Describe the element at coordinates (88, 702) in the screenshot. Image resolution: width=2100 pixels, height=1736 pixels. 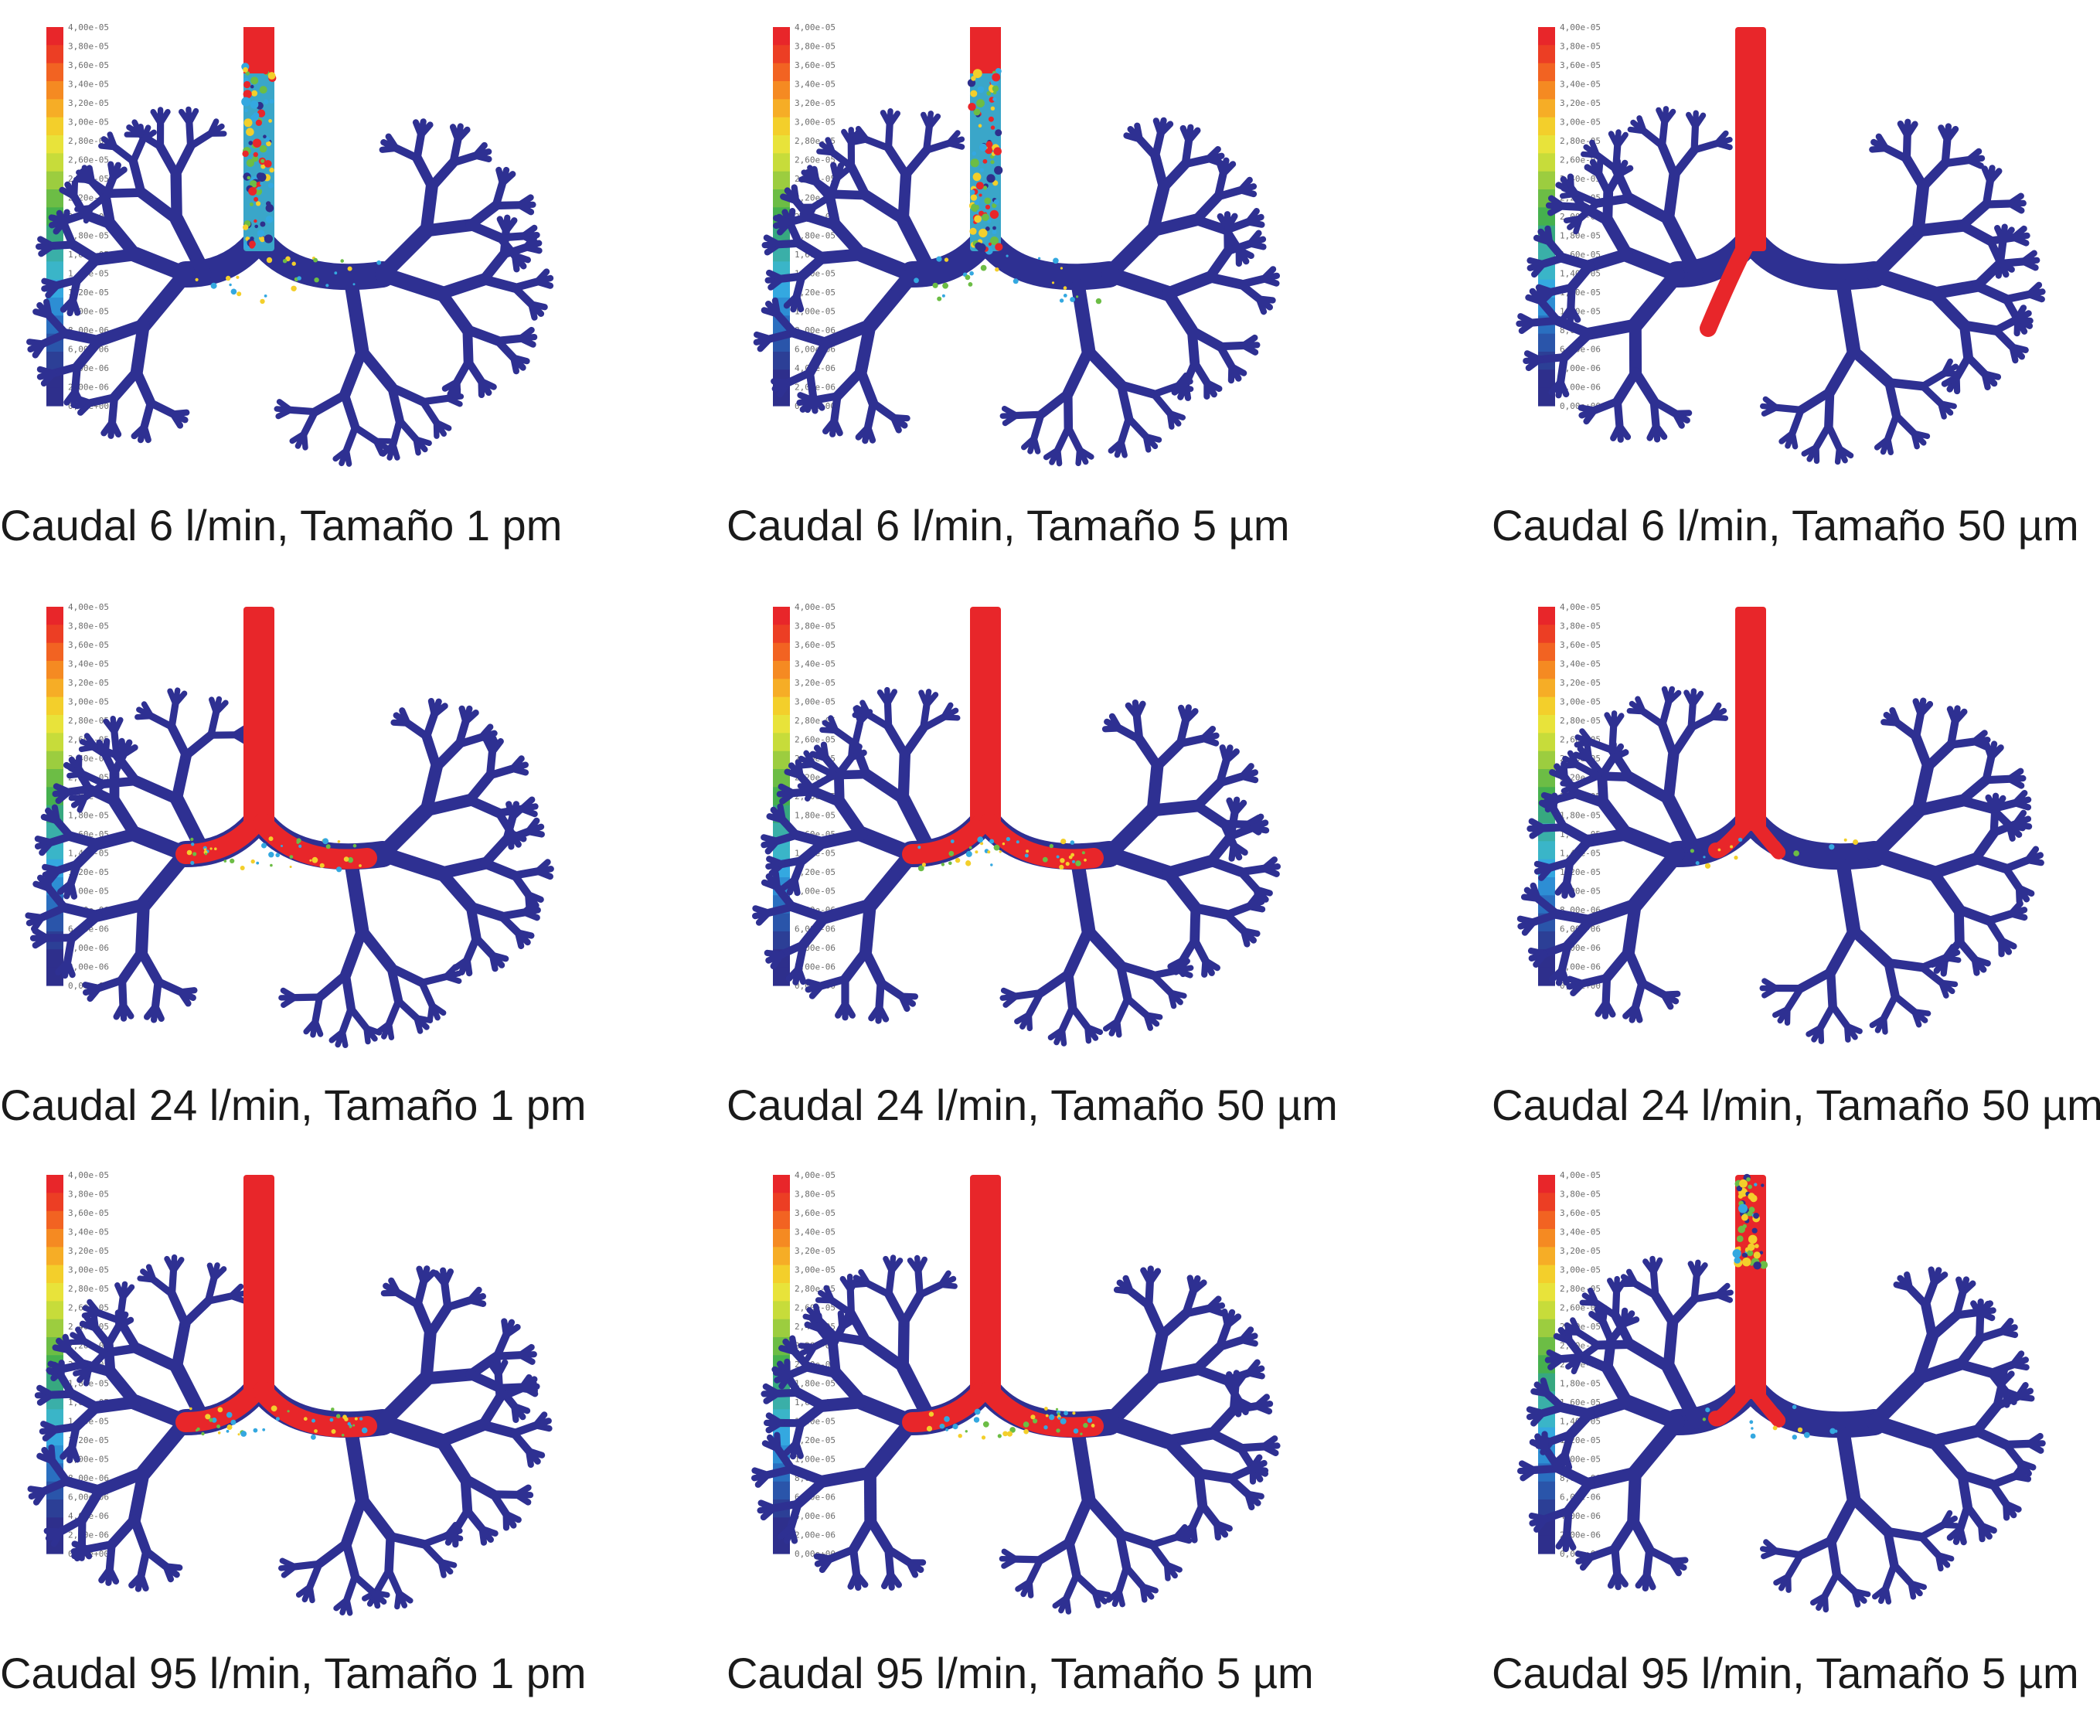
I see `colorbar-tick-label: 3,00e-05` at that location.